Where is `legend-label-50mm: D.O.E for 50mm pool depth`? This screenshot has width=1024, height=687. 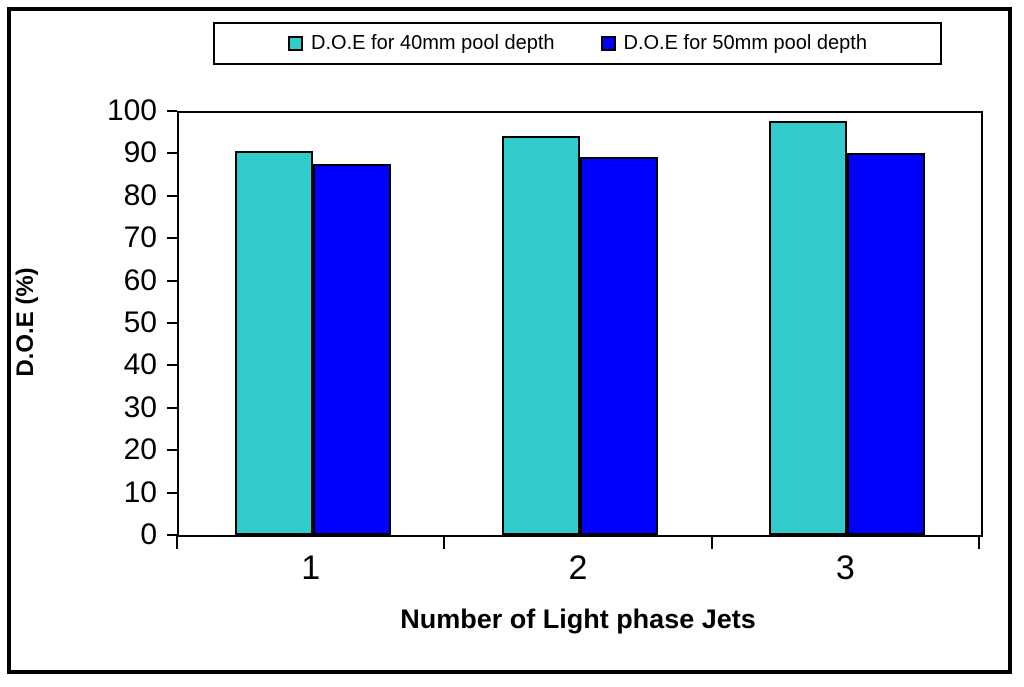
legend-label-50mm: D.O.E for 50mm pool depth is located at coordinates (745, 43).